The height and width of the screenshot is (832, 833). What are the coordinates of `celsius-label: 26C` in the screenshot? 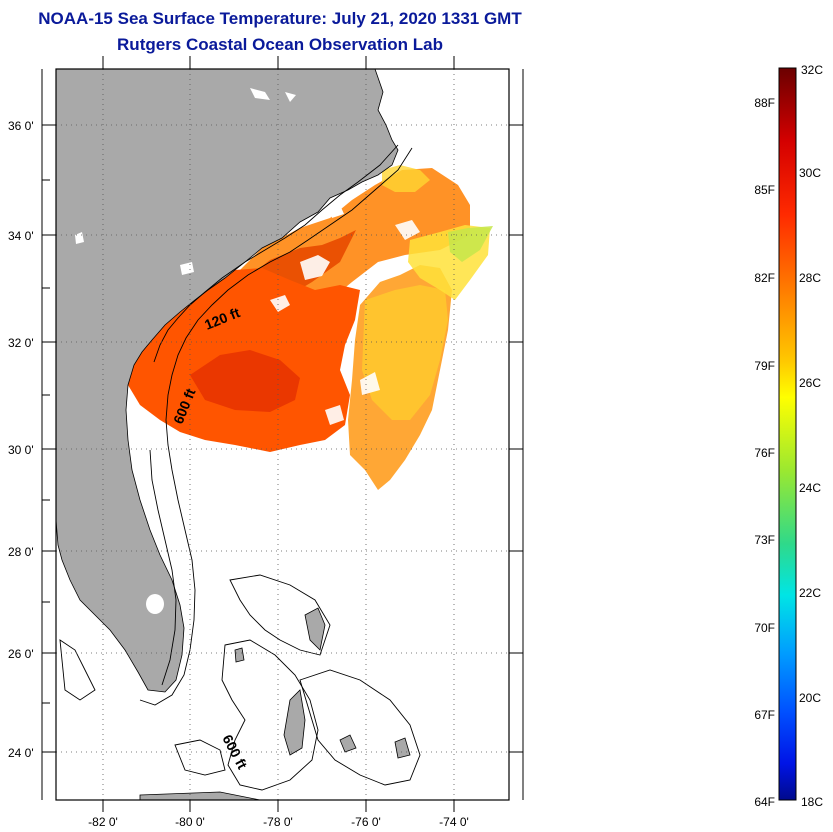 It's located at (810, 383).